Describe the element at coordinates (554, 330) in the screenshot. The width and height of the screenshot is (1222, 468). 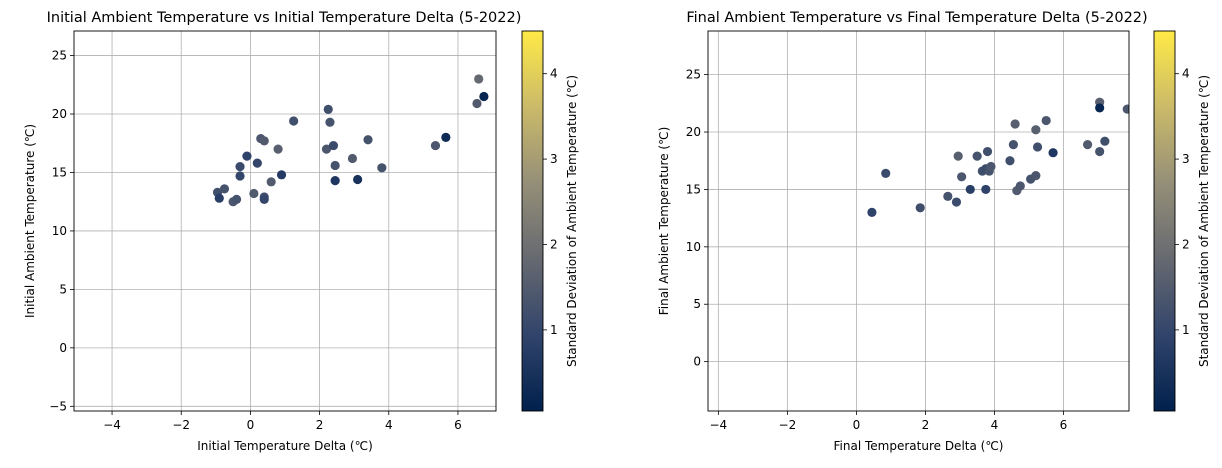
I see `colorbar-tick-label: 1` at that location.